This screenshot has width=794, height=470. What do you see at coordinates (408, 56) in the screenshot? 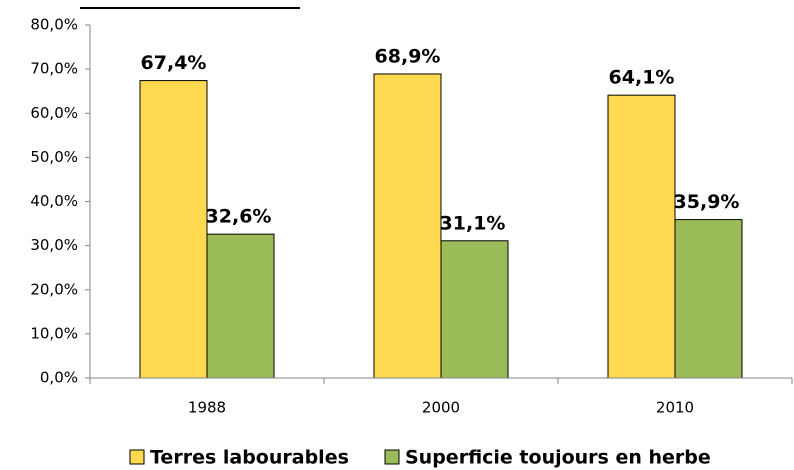
I see `data-label: 68,9%` at bounding box center [408, 56].